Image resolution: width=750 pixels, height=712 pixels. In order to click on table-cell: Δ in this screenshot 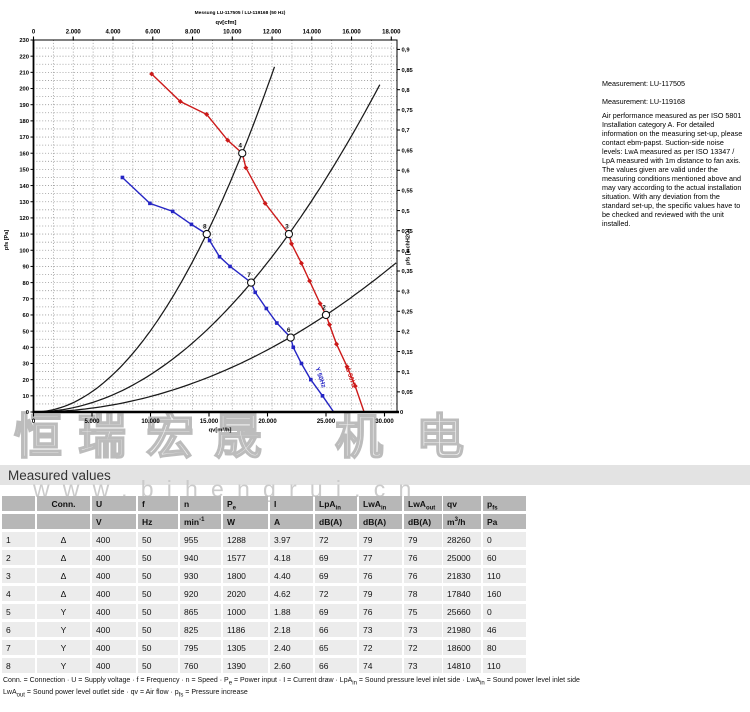, I will do `click(63, 575)`.